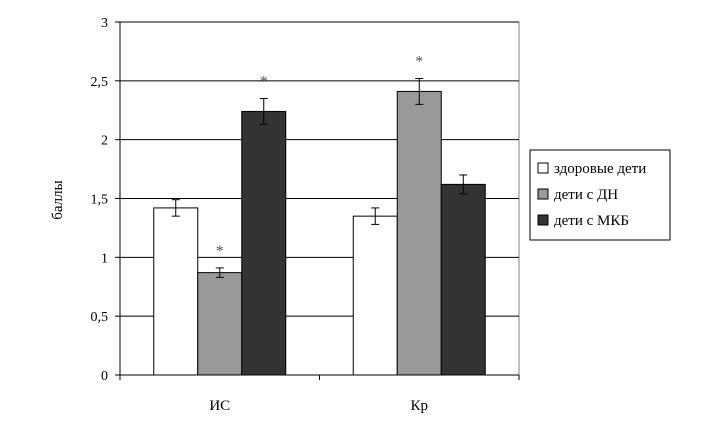 This screenshot has width=717, height=435. I want to click on y-tick-label: 1,5, so click(100, 200).